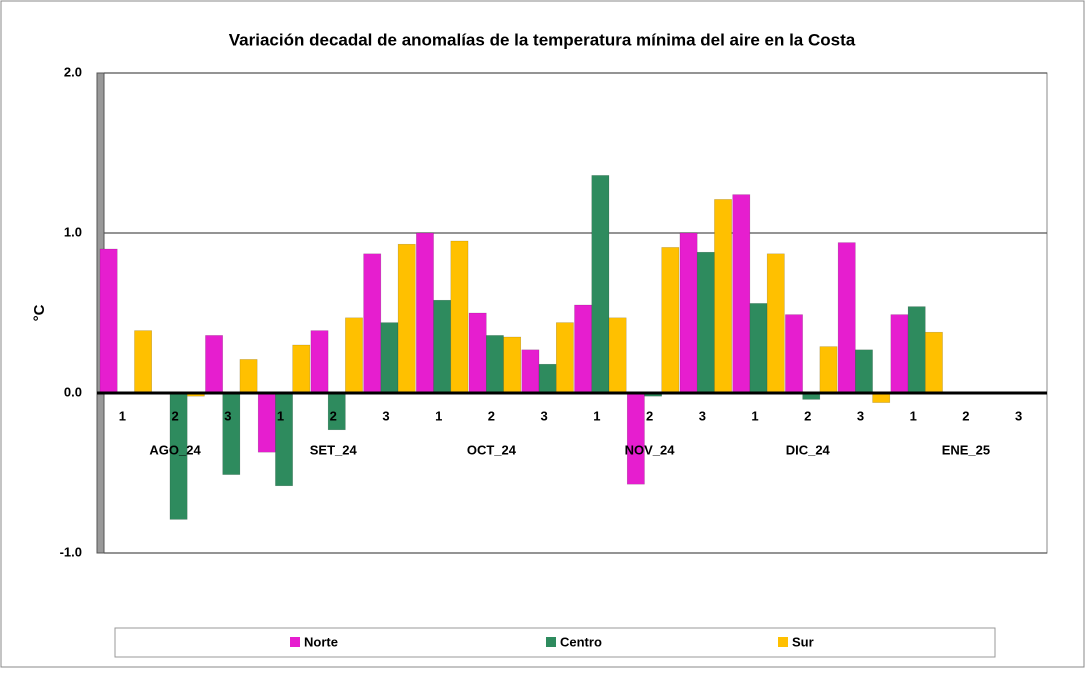 Image resolution: width=1085 pixels, height=673 pixels. I want to click on y-tick-label: 0.0, so click(73, 391).